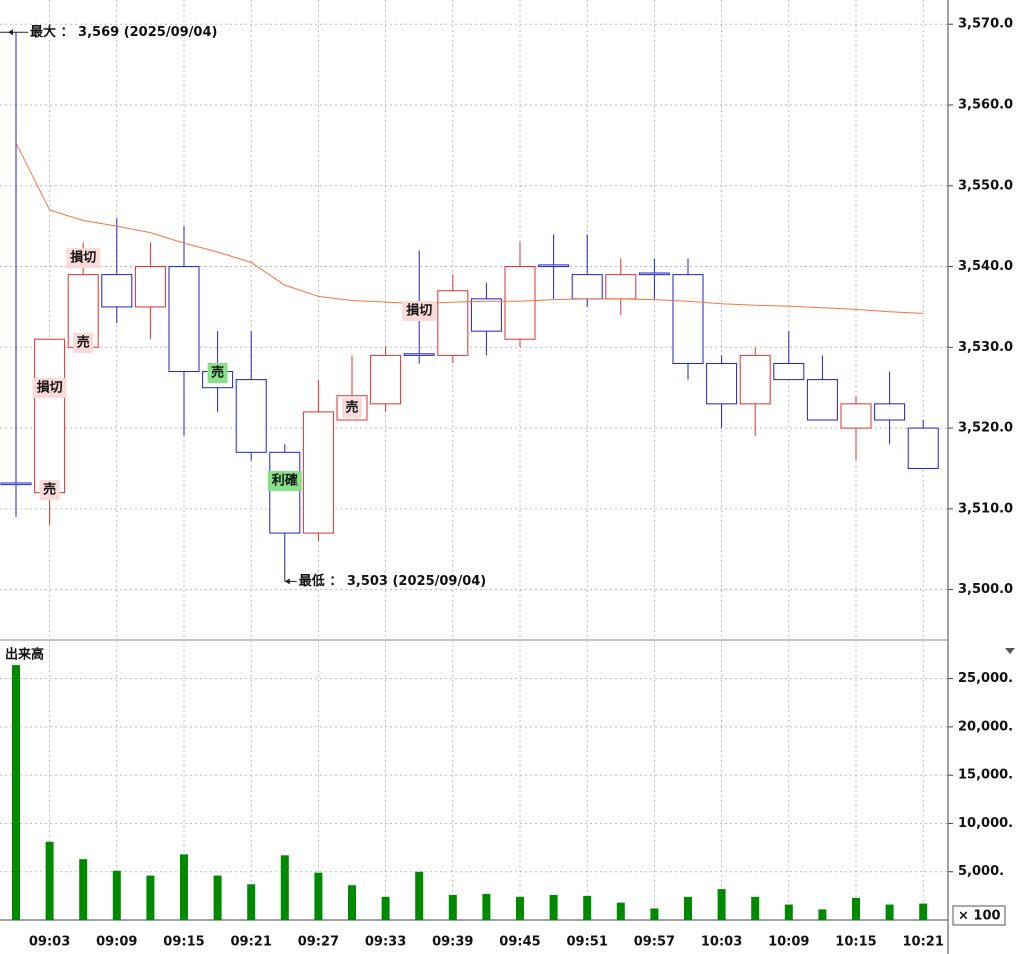 The image size is (1024, 954). Describe the element at coordinates (1010, 651) in the screenshot. I see `panel-menu` at that location.